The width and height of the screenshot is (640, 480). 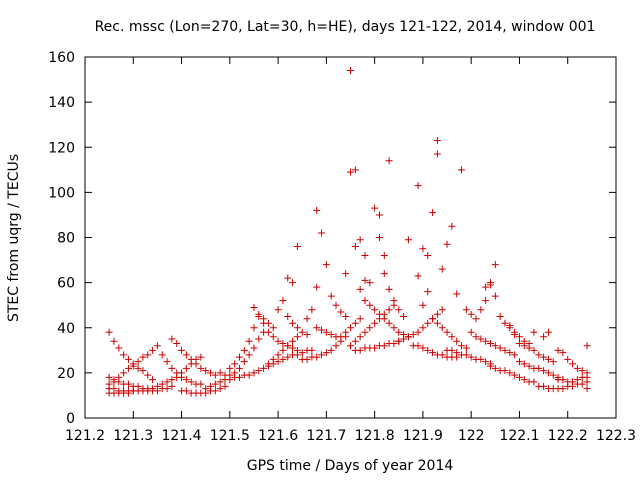 I want to click on y-tick-label: 100, so click(x=61, y=193).